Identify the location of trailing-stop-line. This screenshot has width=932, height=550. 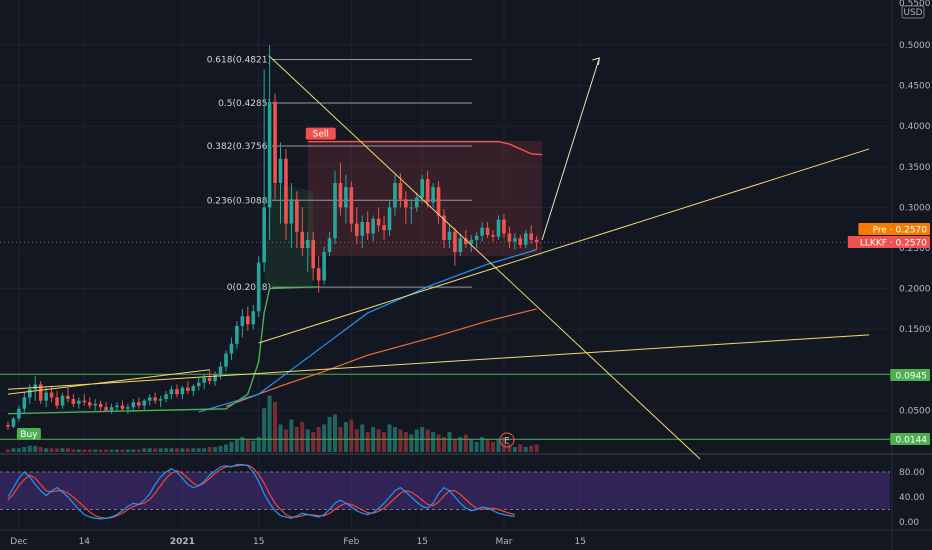
(163, 350).